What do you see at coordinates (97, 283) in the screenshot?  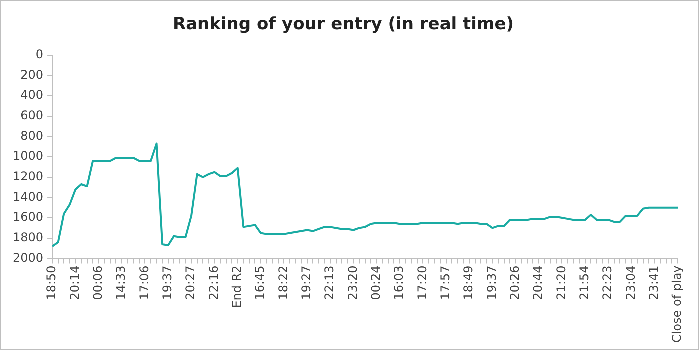 I see `x-tick-label: 00:06` at bounding box center [97, 283].